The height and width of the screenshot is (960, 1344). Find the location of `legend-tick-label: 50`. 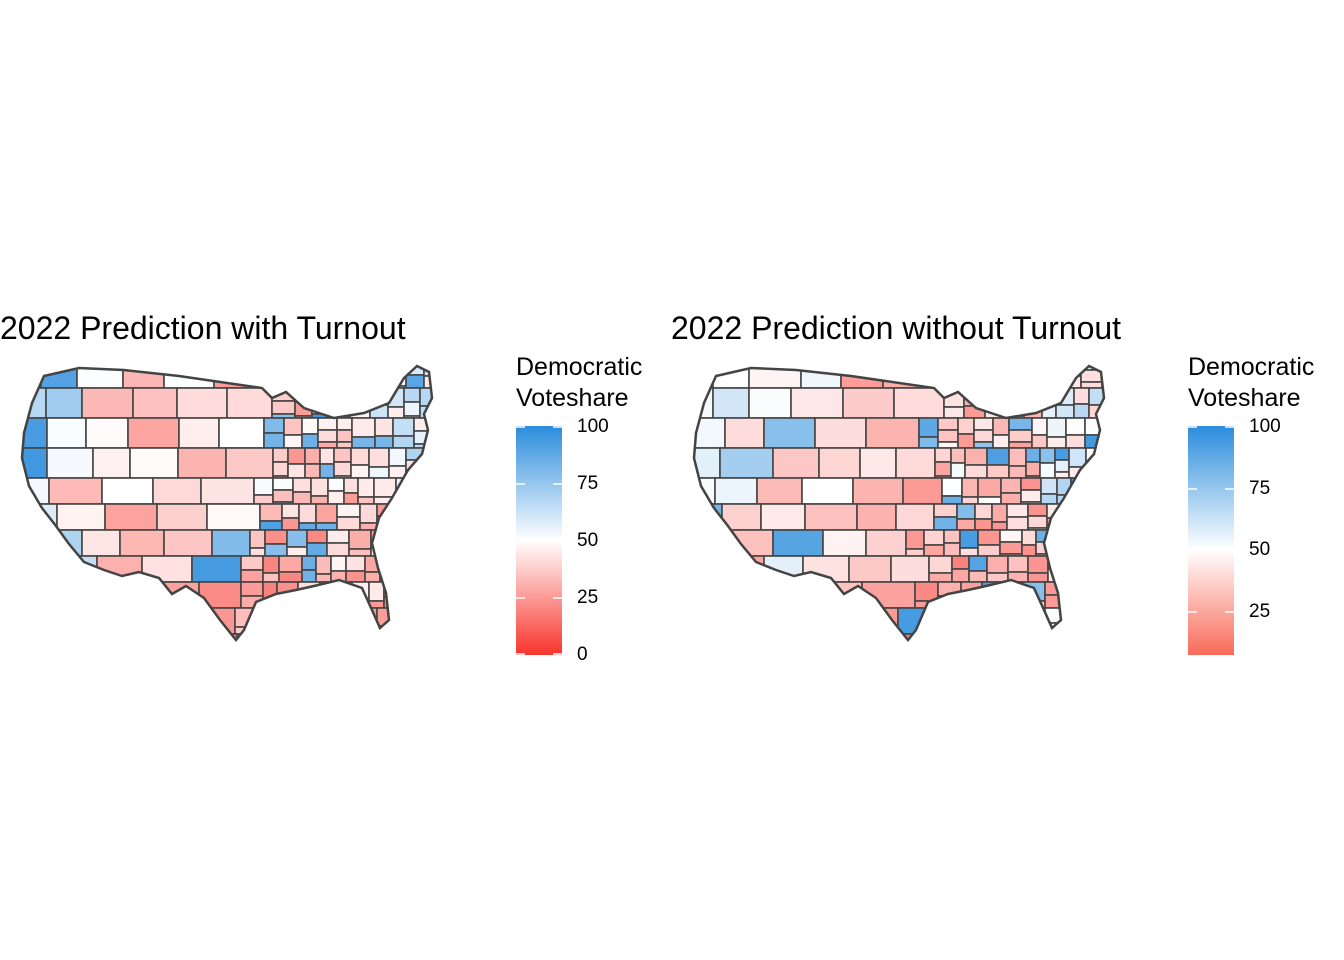

legend-tick-label: 50 is located at coordinates (1260, 549).